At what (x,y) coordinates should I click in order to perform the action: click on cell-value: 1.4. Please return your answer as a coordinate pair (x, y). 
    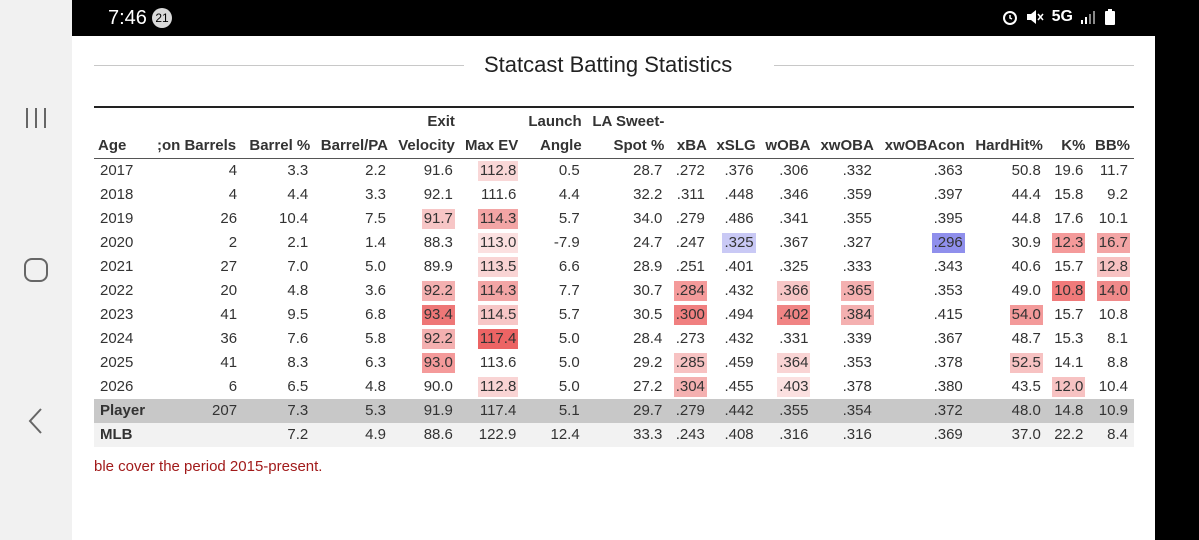
    Looking at the image, I should click on (376, 242).